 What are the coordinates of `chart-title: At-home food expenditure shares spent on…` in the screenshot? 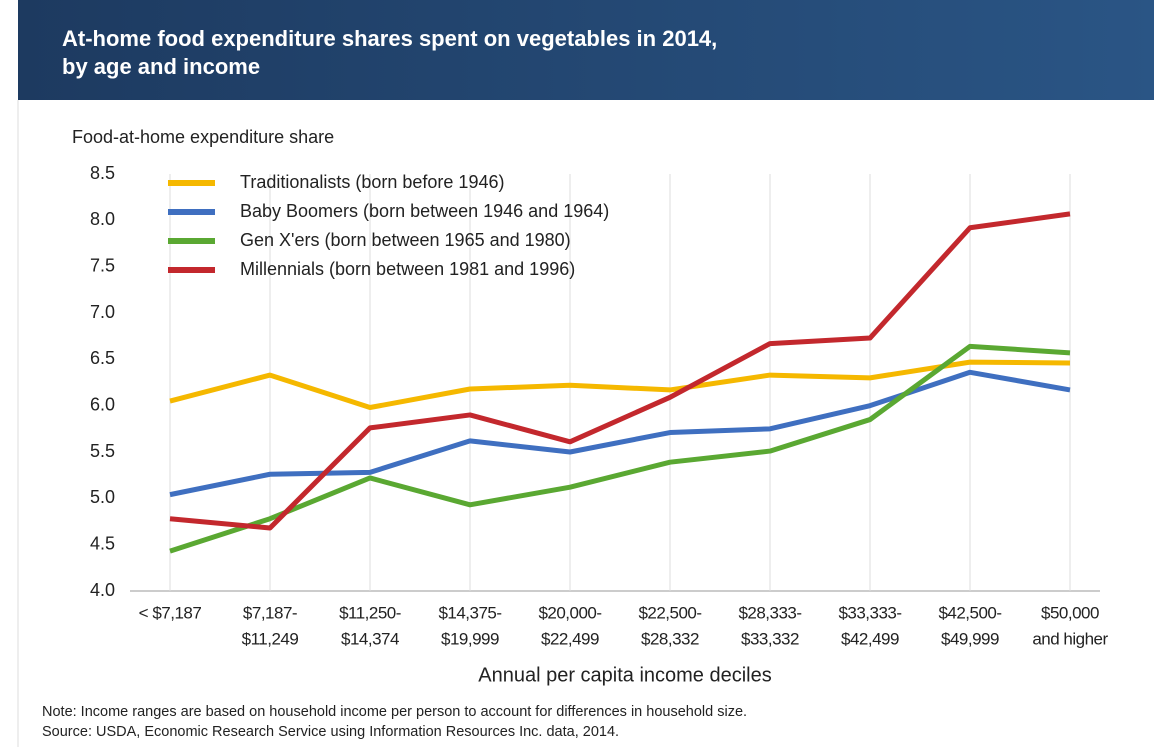 It's located at (389, 38).